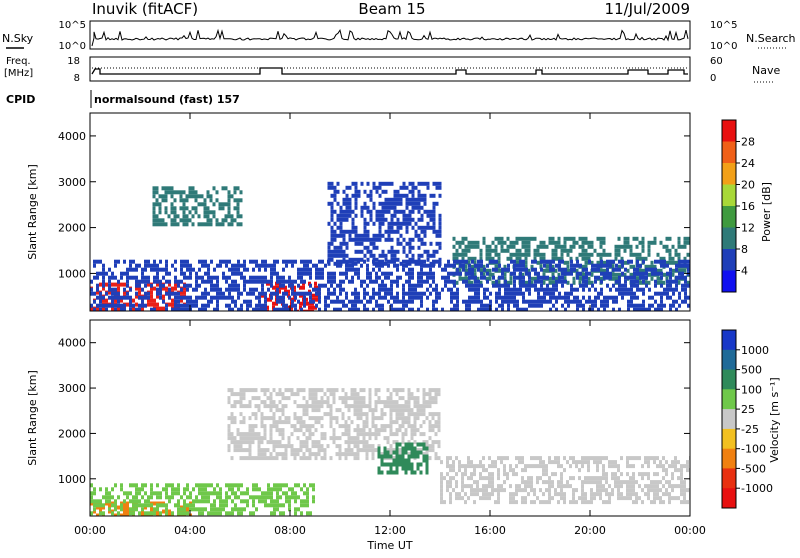 This screenshot has width=800, height=558. I want to click on colorbar-frame, so click(729, 419).